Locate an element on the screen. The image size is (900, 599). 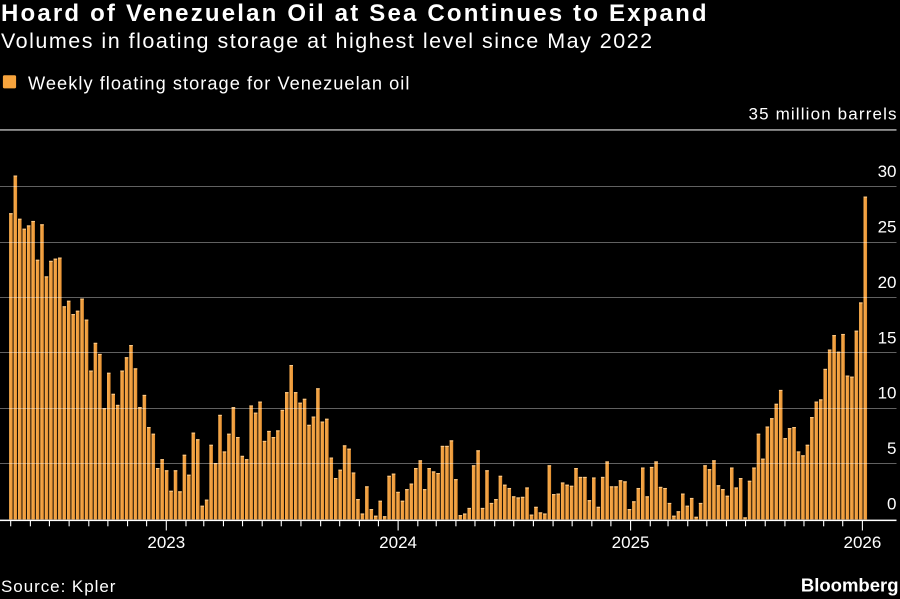
svg-text: 25 is located at coordinates (887, 227).